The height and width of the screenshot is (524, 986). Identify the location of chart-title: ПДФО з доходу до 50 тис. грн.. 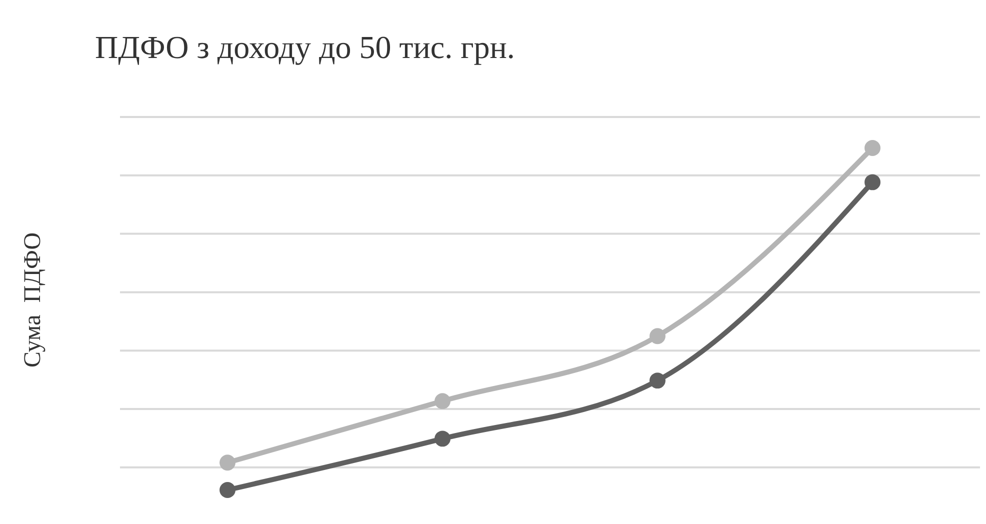
(305, 47).